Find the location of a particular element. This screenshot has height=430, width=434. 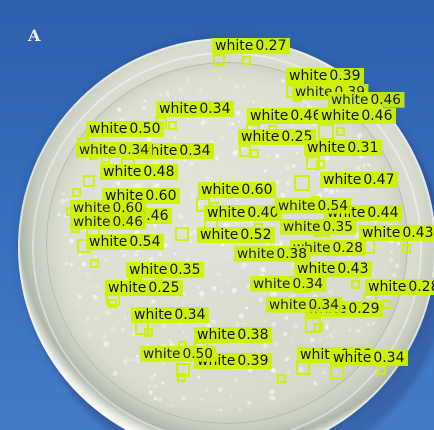

detection-confidence: 0.40 is located at coordinates (263, 213).